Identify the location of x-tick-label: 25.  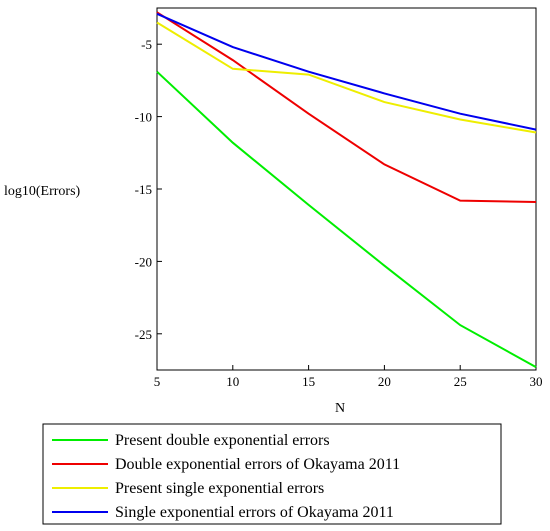
(460, 381).